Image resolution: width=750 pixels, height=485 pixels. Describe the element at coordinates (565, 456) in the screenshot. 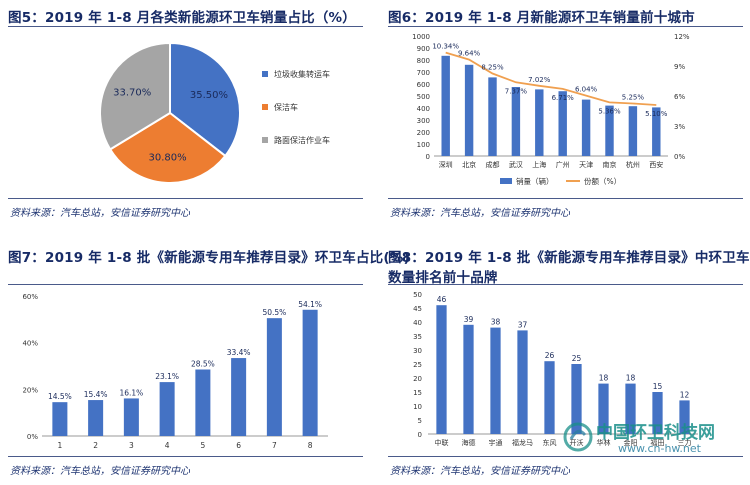

I see `fig8-bottom-rule` at that location.